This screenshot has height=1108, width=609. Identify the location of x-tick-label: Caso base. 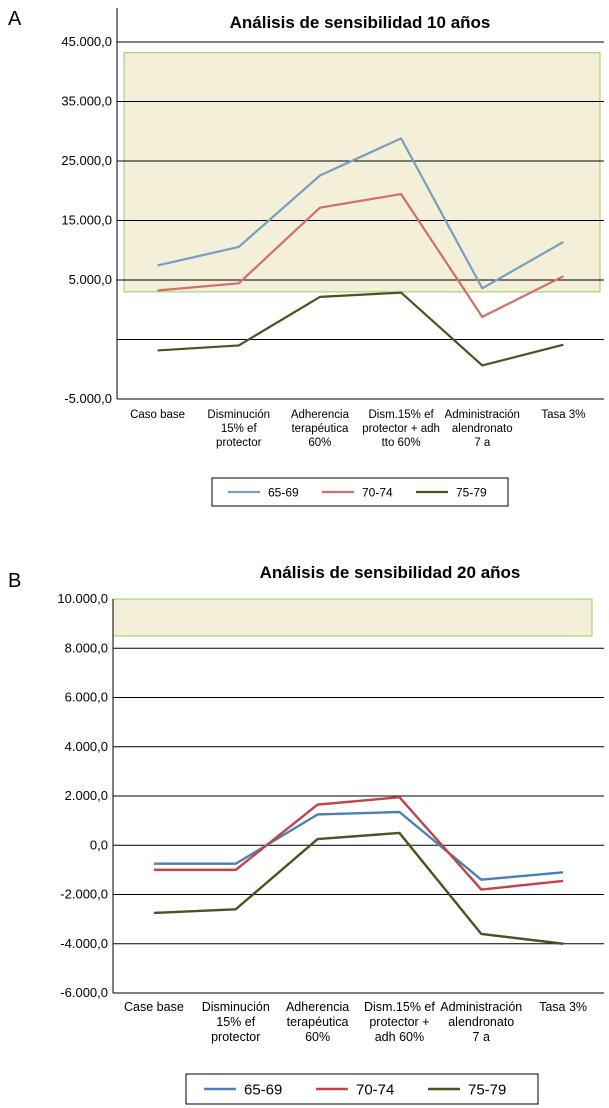
(157, 415).